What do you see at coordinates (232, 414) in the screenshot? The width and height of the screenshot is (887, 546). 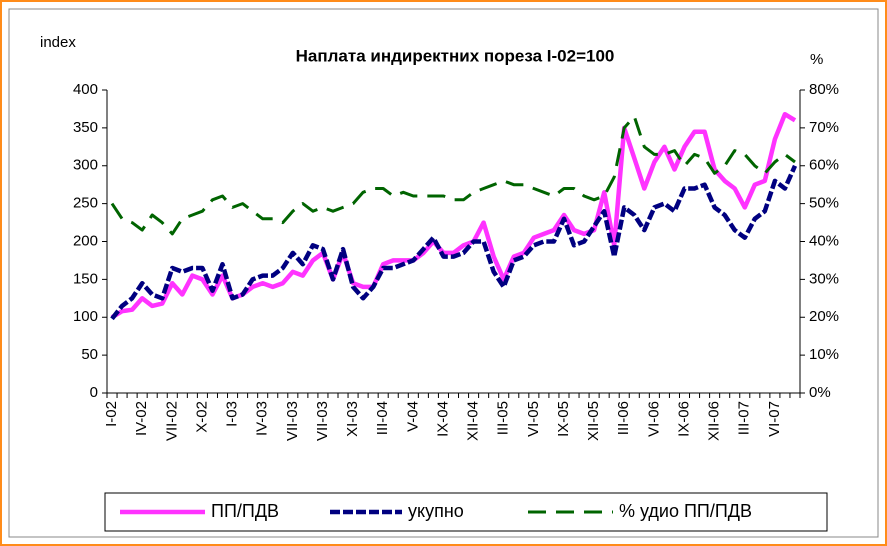 I see `x-tick-label: I-03` at bounding box center [232, 414].